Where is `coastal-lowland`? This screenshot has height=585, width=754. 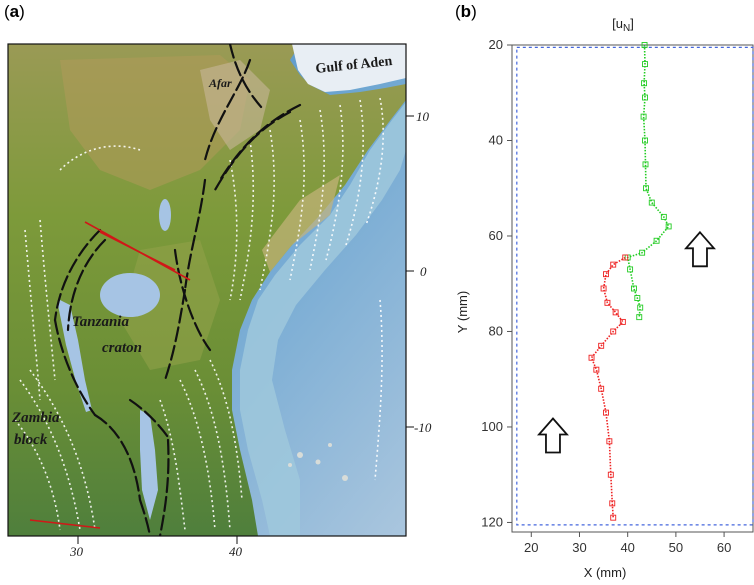 coastal-lowland is located at coordinates (301, 223).